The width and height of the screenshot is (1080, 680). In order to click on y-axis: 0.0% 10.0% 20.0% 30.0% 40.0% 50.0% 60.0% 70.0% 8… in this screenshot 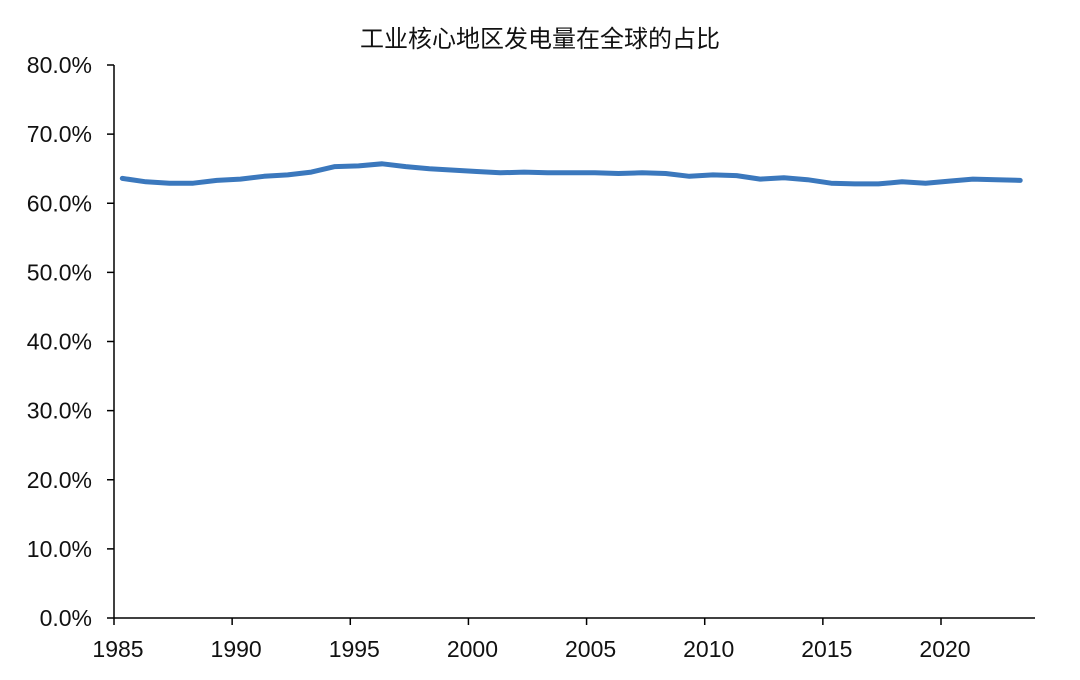, I will do `click(71, 341)`.